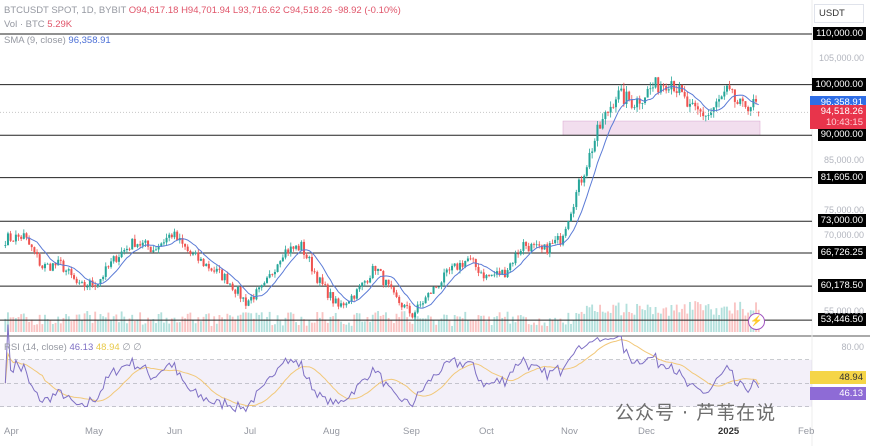 Image resolution: width=870 pixels, height=446 pixels. Describe the element at coordinates (35, 347) in the screenshot. I see `rsi-label: RSI (14, close)` at that location.